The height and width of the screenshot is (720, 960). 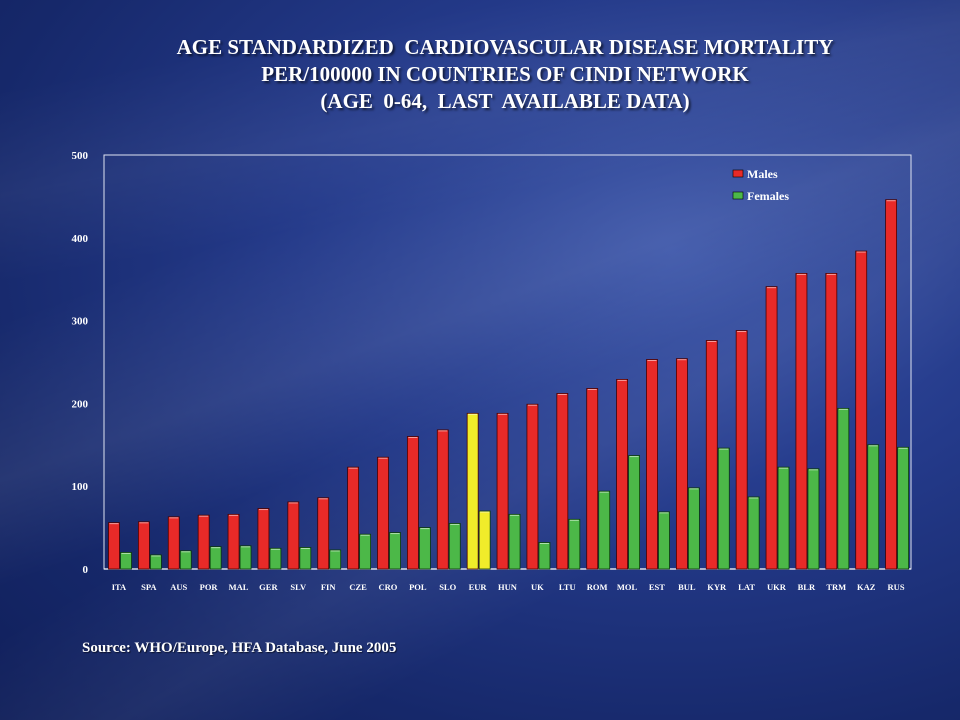 What do you see at coordinates (80, 322) in the screenshot?
I see `y-tick-label-300: 300` at bounding box center [80, 322].